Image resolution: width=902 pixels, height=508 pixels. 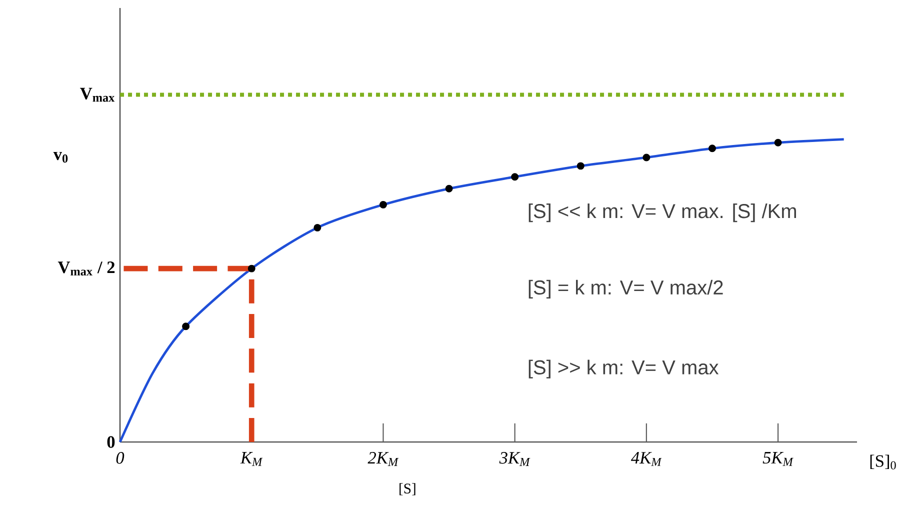 I want to click on annotation: 0, so click(x=111, y=442).